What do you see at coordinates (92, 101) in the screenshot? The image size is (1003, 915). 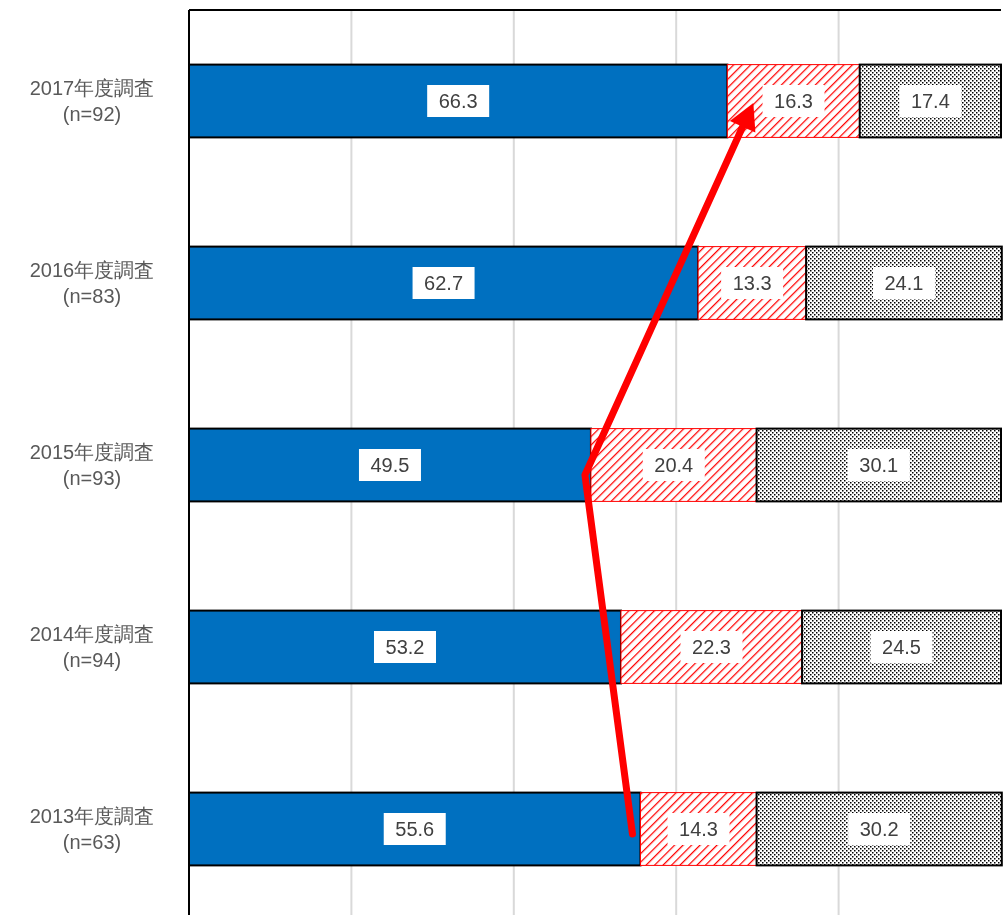 I see `y-tick-label: 2017年度調査 (n=92)` at bounding box center [92, 101].